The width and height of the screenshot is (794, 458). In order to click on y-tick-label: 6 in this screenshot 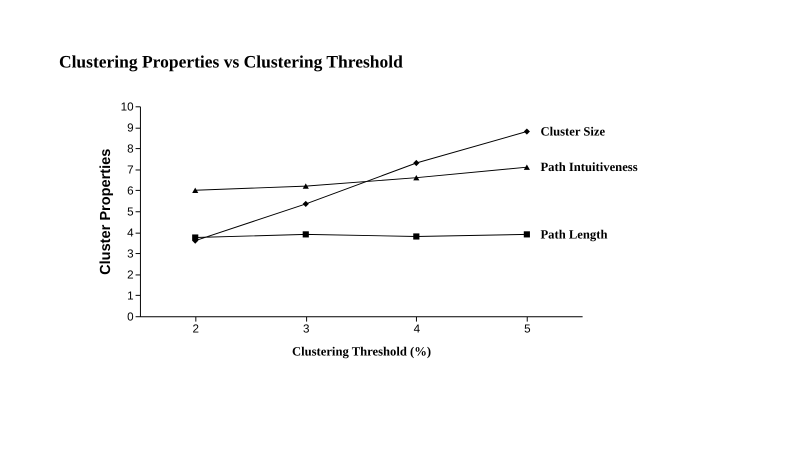, I will do `click(130, 191)`.